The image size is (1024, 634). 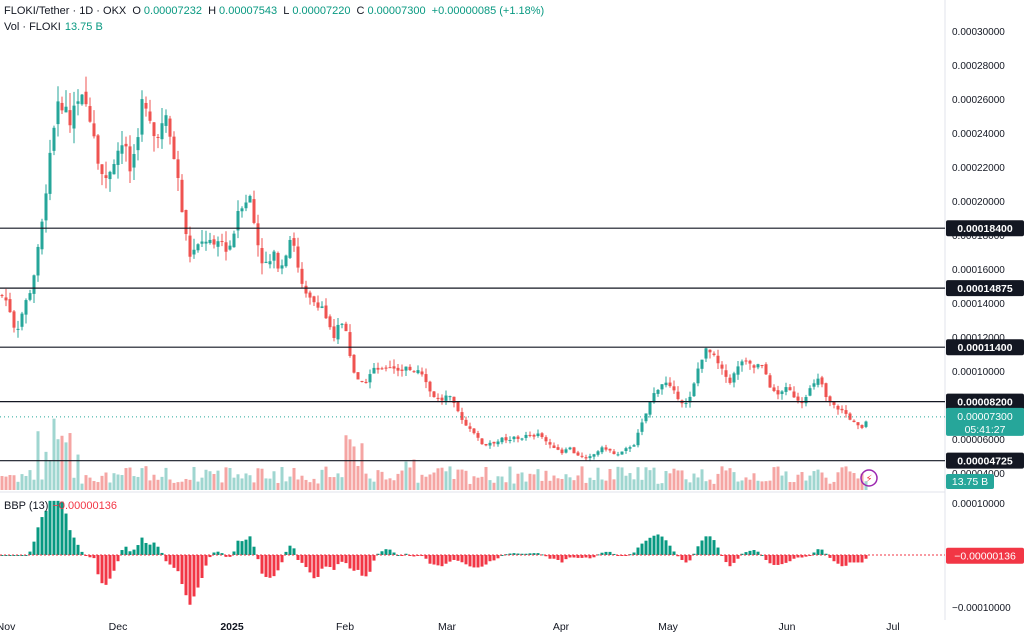 I want to click on symbol-label: FLOKI/Tether · 1D · OKX, so click(x=65, y=11).